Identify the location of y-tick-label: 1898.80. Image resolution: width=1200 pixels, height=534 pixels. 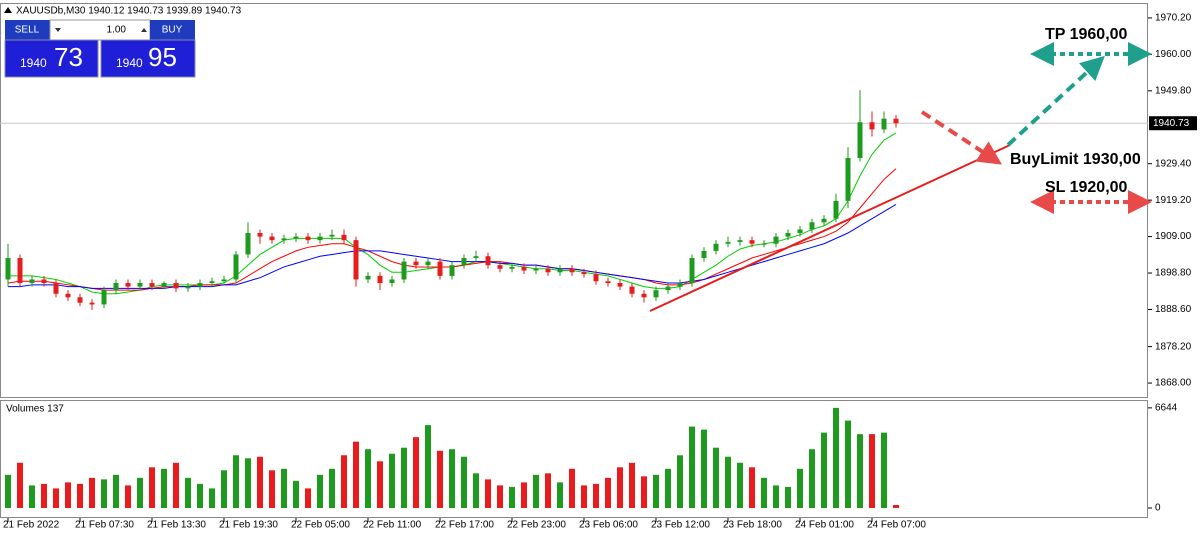
(1173, 273).